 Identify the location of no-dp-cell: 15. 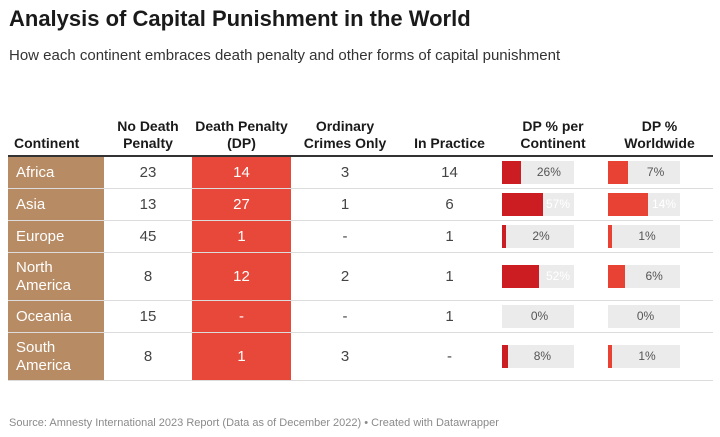
(148, 316).